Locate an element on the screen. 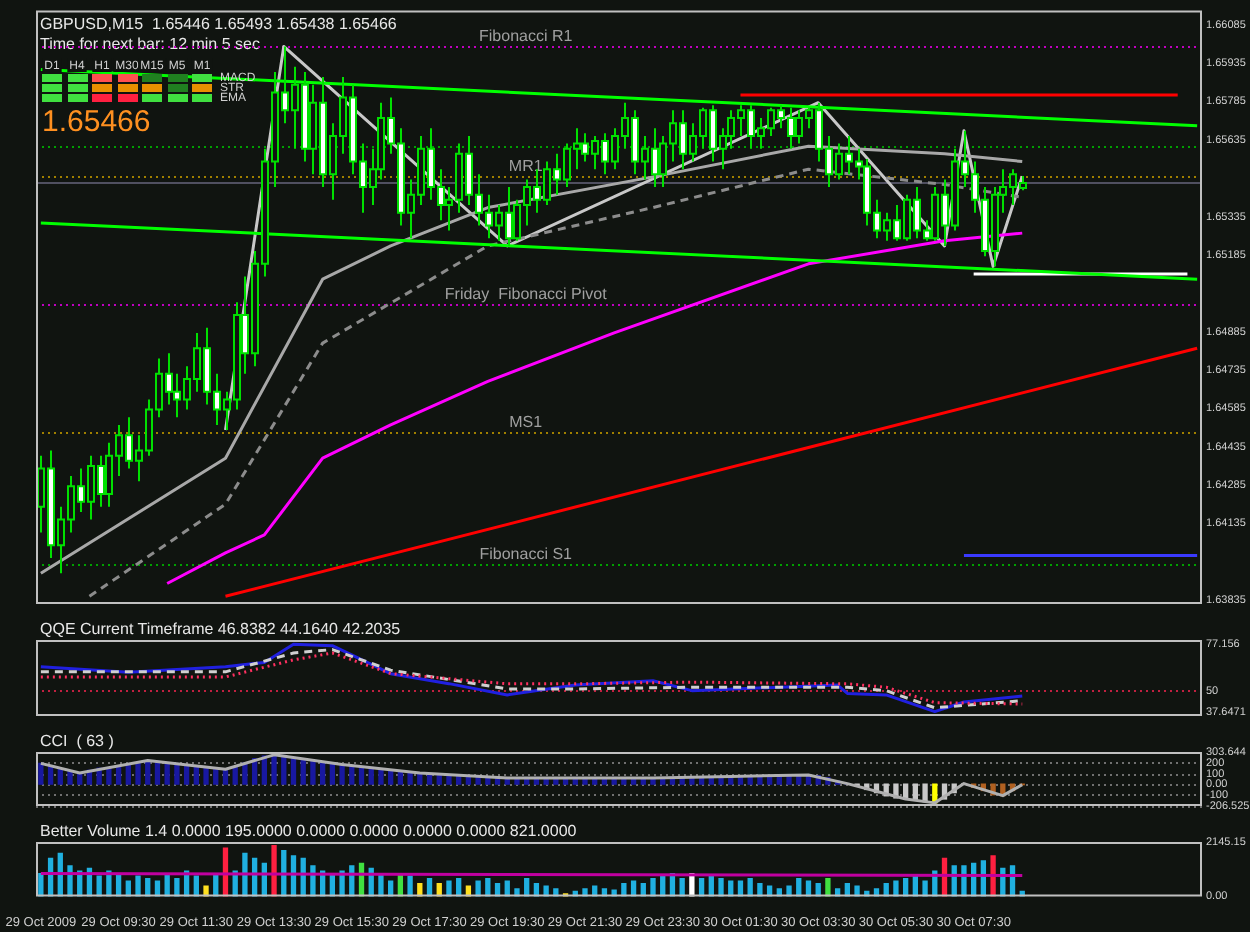 Image resolution: width=1250 pixels, height=932 pixels. chart-title: GBPUSD,M15 1.65446 1.65493 1.65438 1.65466 is located at coordinates (219, 24).